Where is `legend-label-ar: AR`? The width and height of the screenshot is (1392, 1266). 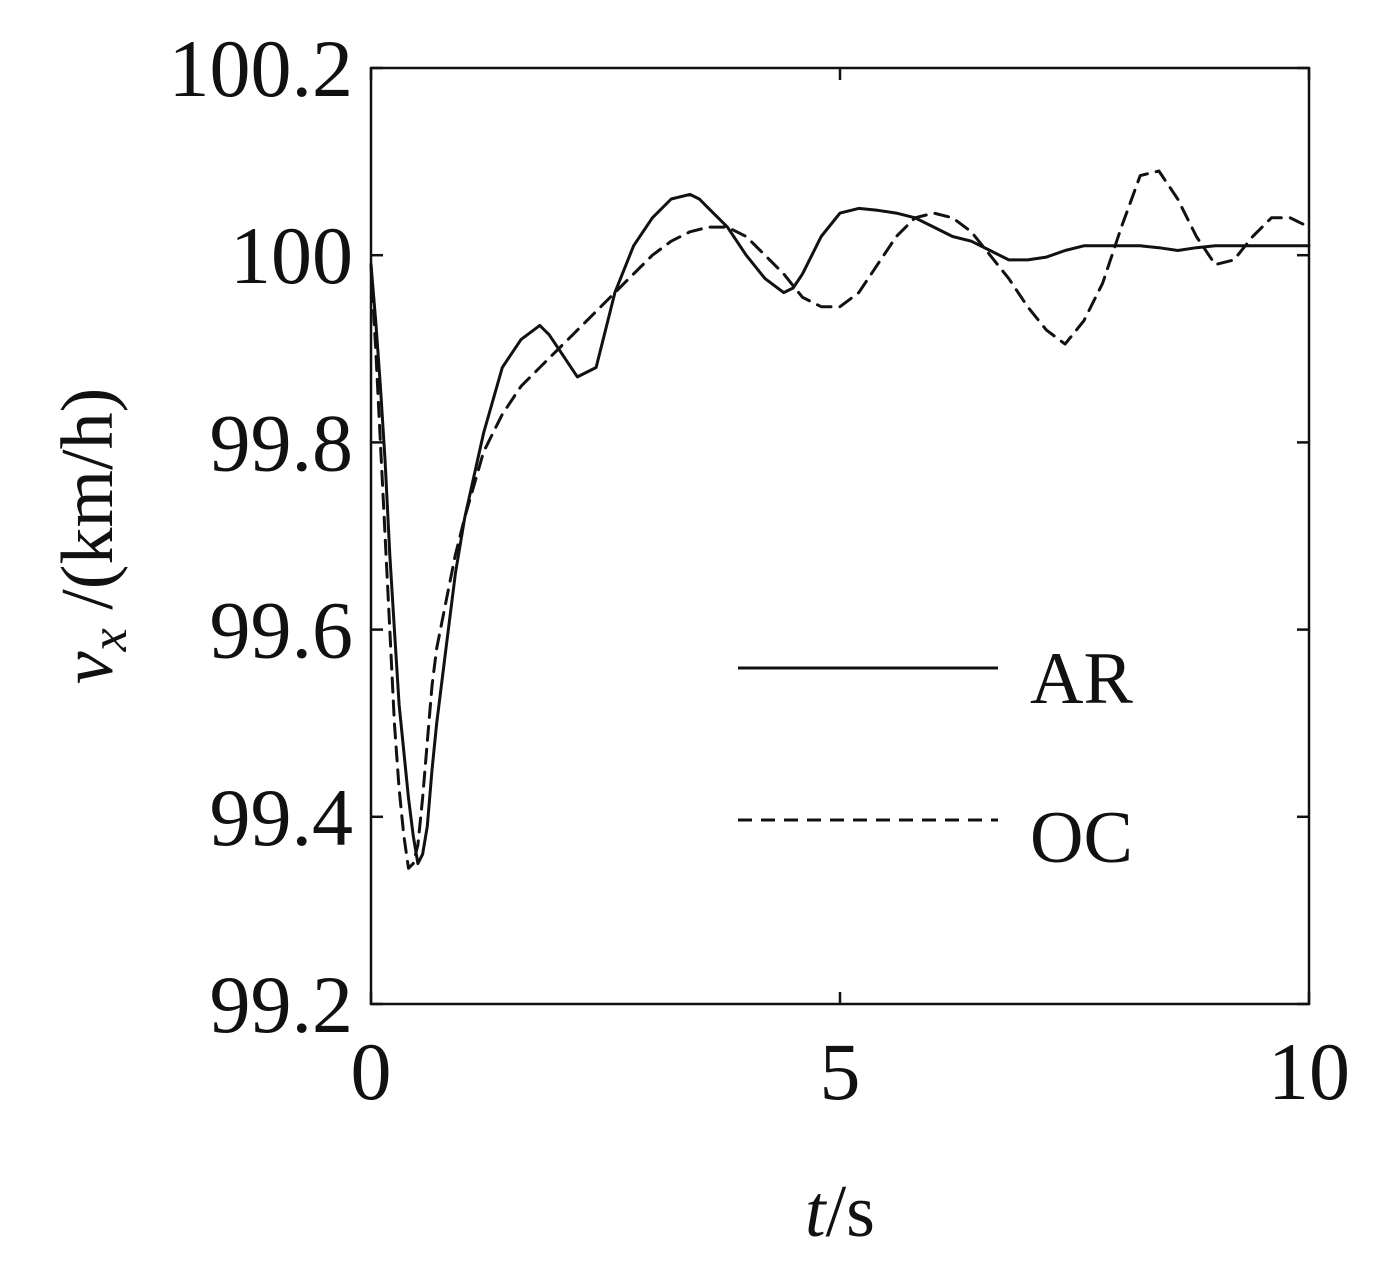 legend-label-ar: AR is located at coordinates (1081, 679).